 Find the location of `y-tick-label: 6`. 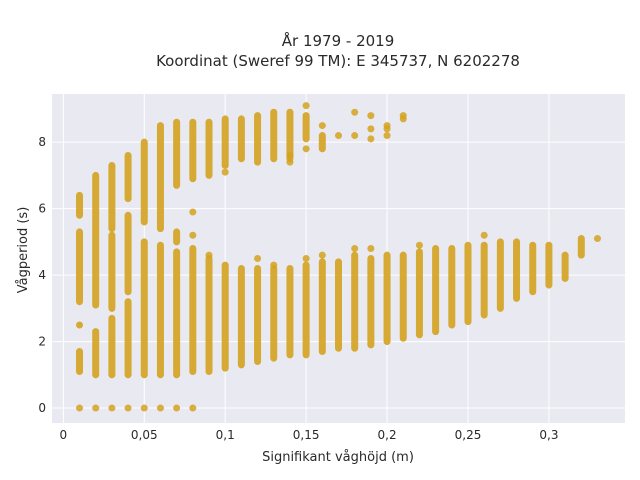

y-tick-label: 6 is located at coordinates (42, 209).